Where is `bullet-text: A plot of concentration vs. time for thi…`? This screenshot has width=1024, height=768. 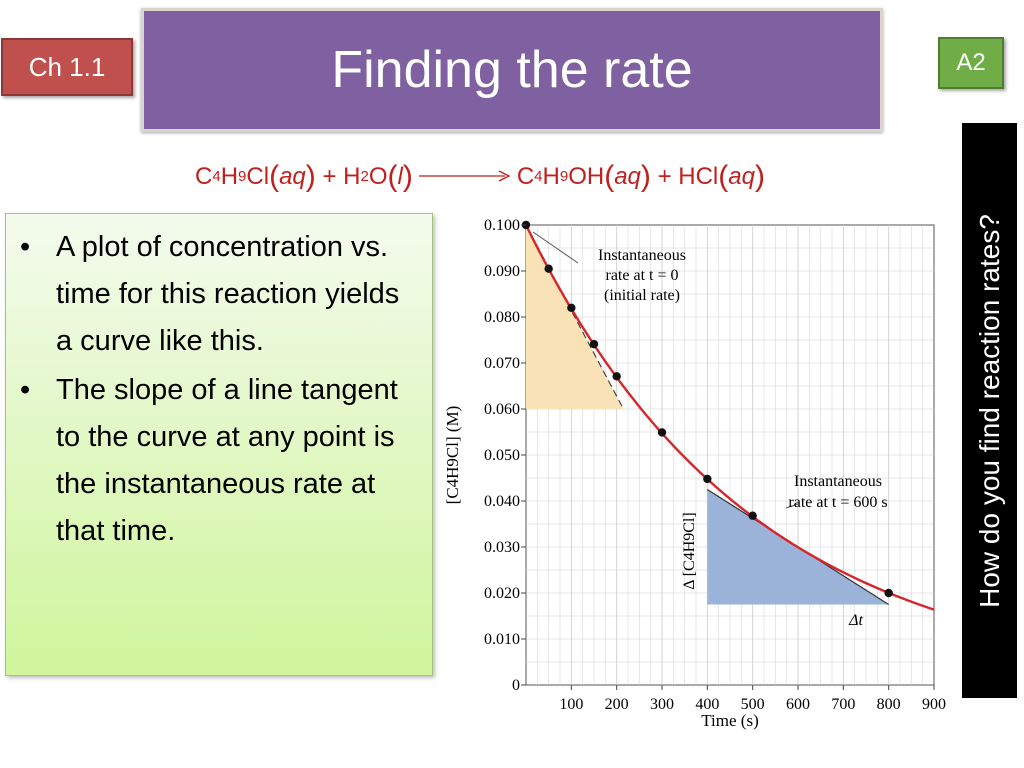
bullet-text: A plot of concentration vs. time for thi… is located at coordinates (228, 294).